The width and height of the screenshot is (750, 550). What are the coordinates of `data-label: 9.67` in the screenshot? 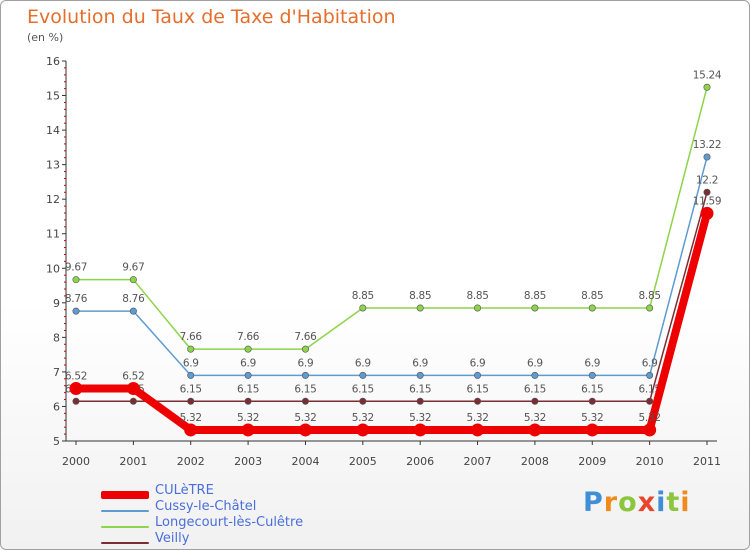 It's located at (133, 268).